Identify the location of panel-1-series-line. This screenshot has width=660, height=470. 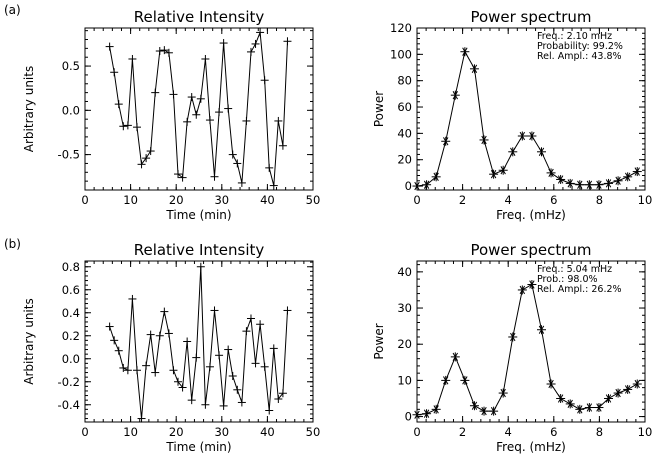
(198, 109).